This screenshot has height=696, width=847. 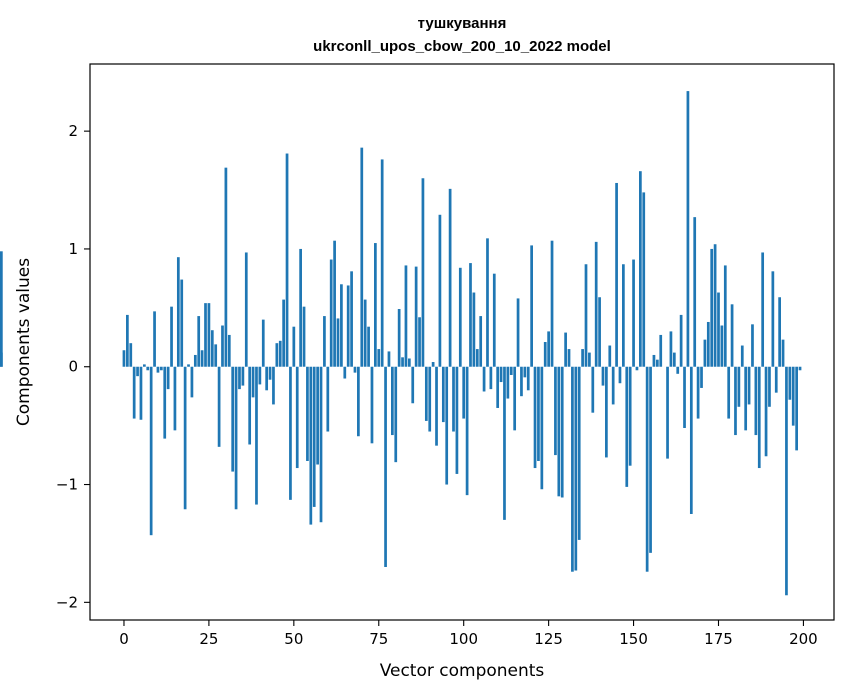 I want to click on x-tick-label: 75, so click(x=378, y=639).